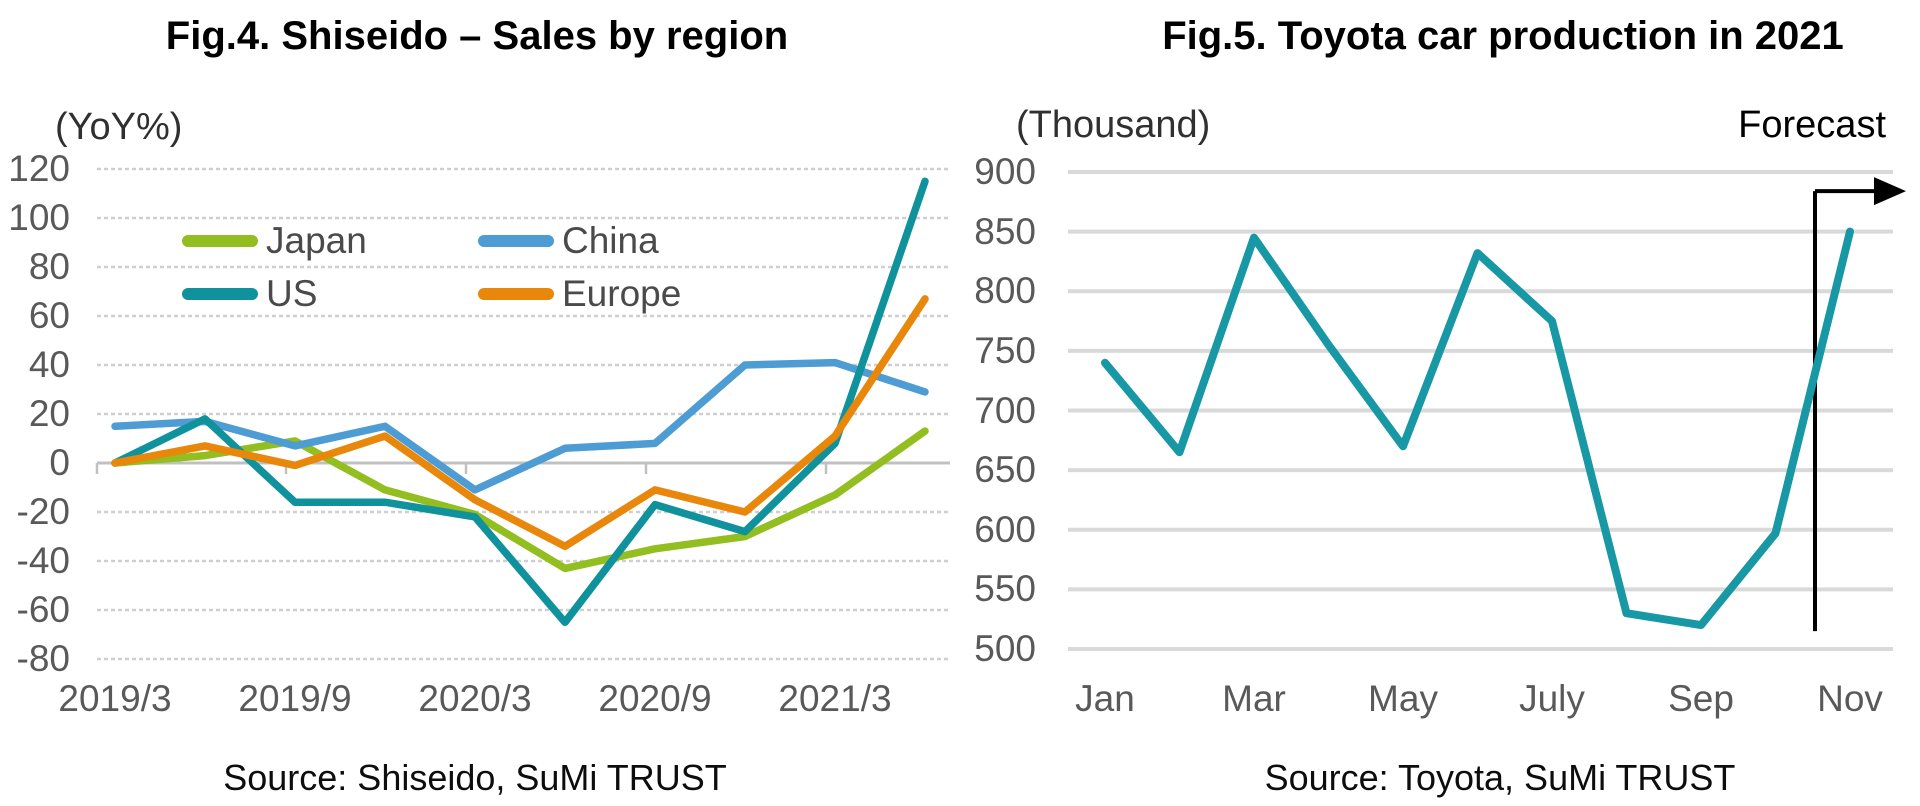 Image resolution: width=1920 pixels, height=806 pixels. I want to click on y-tick-label: 850, so click(1005, 231).